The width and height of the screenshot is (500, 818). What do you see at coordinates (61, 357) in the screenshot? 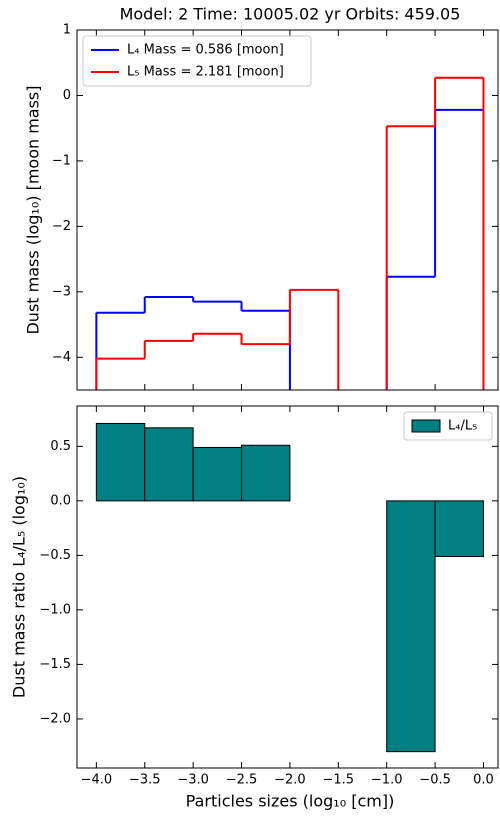
I see `y-tick-label: −4` at bounding box center [61, 357].